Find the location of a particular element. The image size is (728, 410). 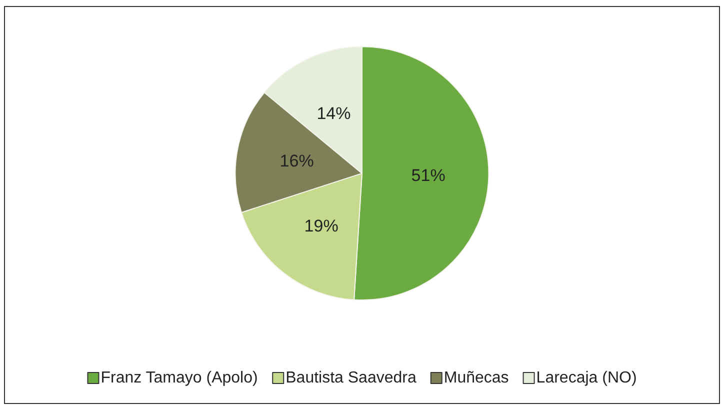

data-label: 19% is located at coordinates (321, 226).